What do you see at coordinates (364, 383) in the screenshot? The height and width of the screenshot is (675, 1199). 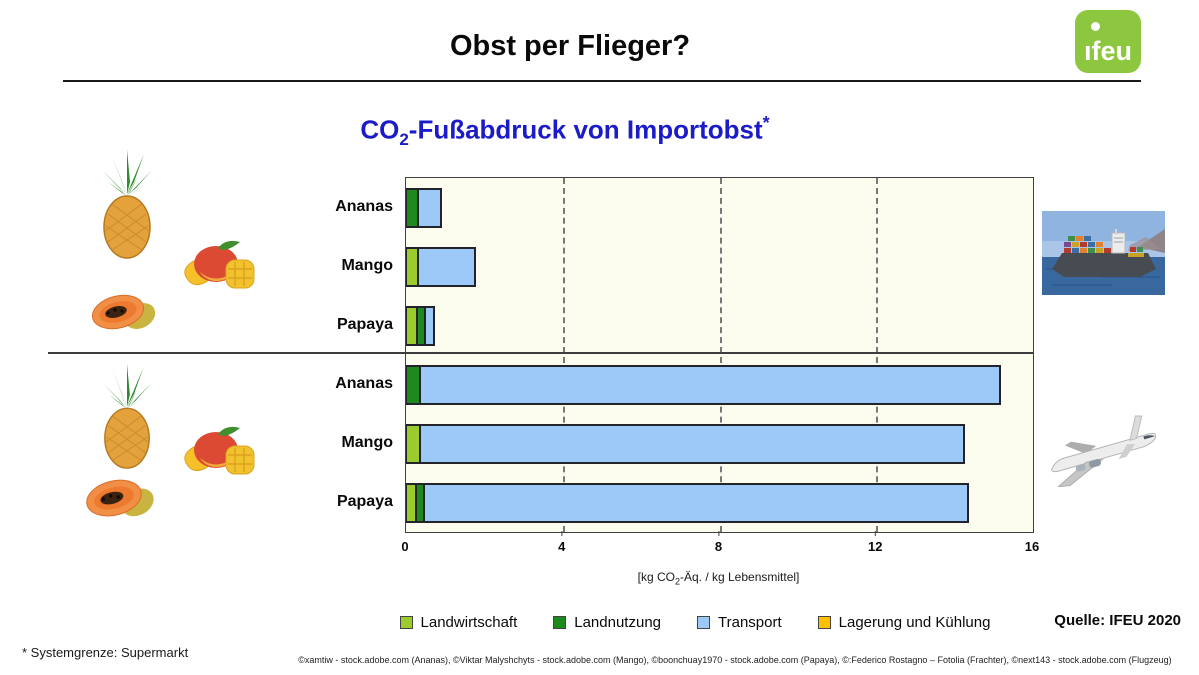 I see `category-label-ananas-flugzeug: Ananas` at bounding box center [364, 383].